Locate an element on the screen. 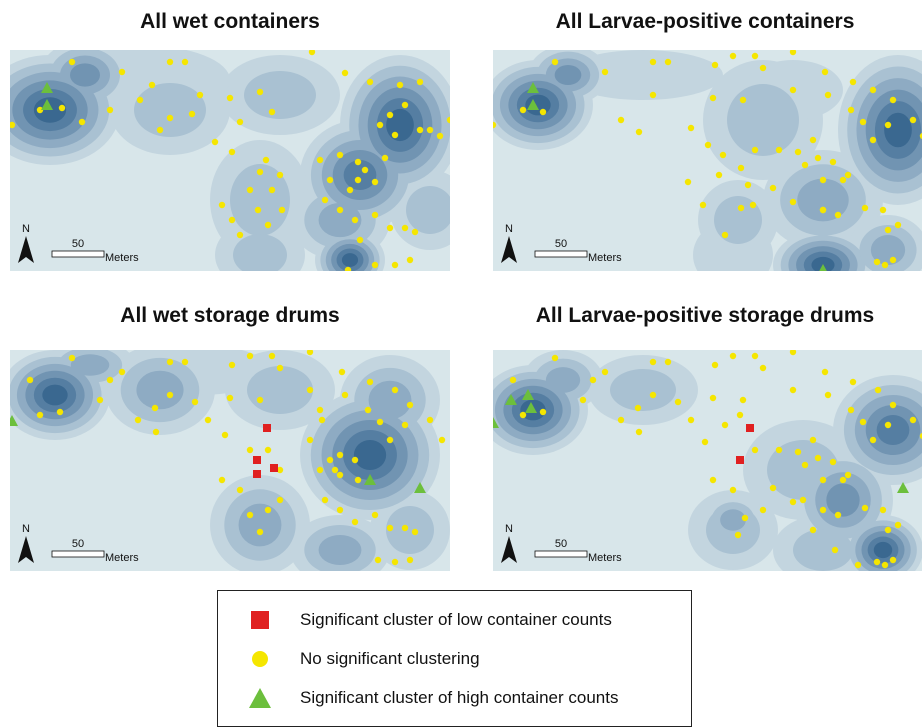  legend-no-cluster-label: No significant clustering is located at coordinates (390, 658).